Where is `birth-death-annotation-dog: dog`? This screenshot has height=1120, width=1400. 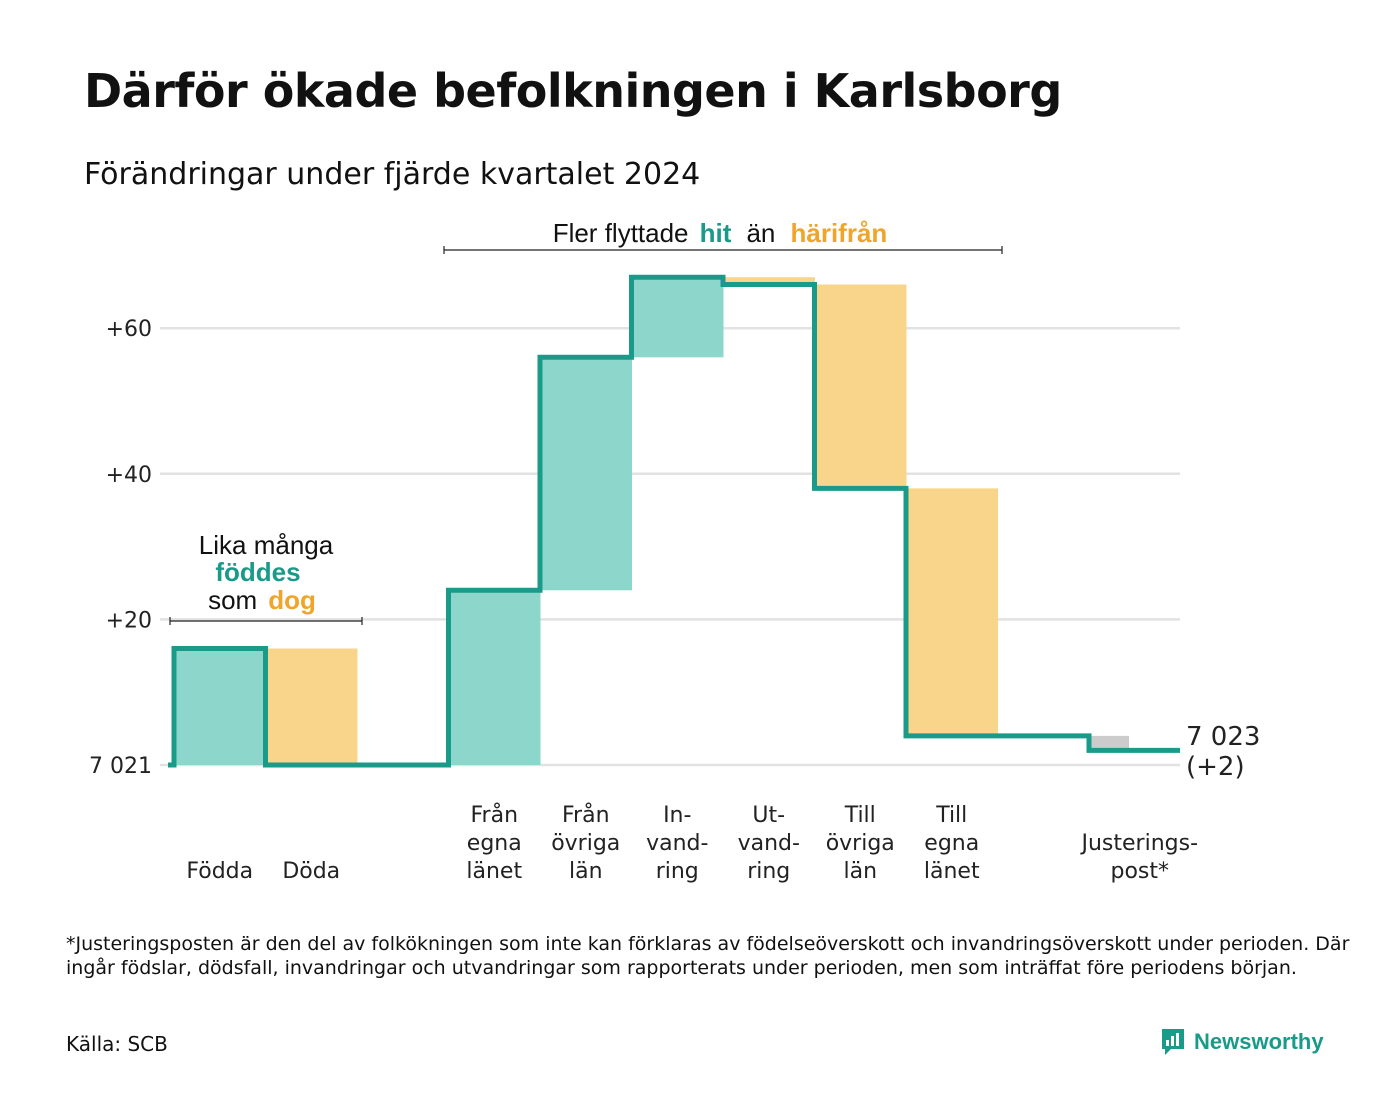
birth-death-annotation-dog: dog is located at coordinates (292, 600).